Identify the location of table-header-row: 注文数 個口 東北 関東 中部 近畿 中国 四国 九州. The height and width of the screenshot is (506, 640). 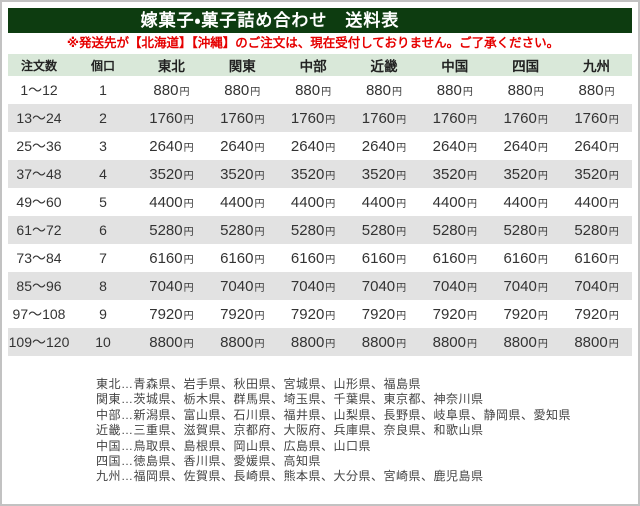
(320, 65).